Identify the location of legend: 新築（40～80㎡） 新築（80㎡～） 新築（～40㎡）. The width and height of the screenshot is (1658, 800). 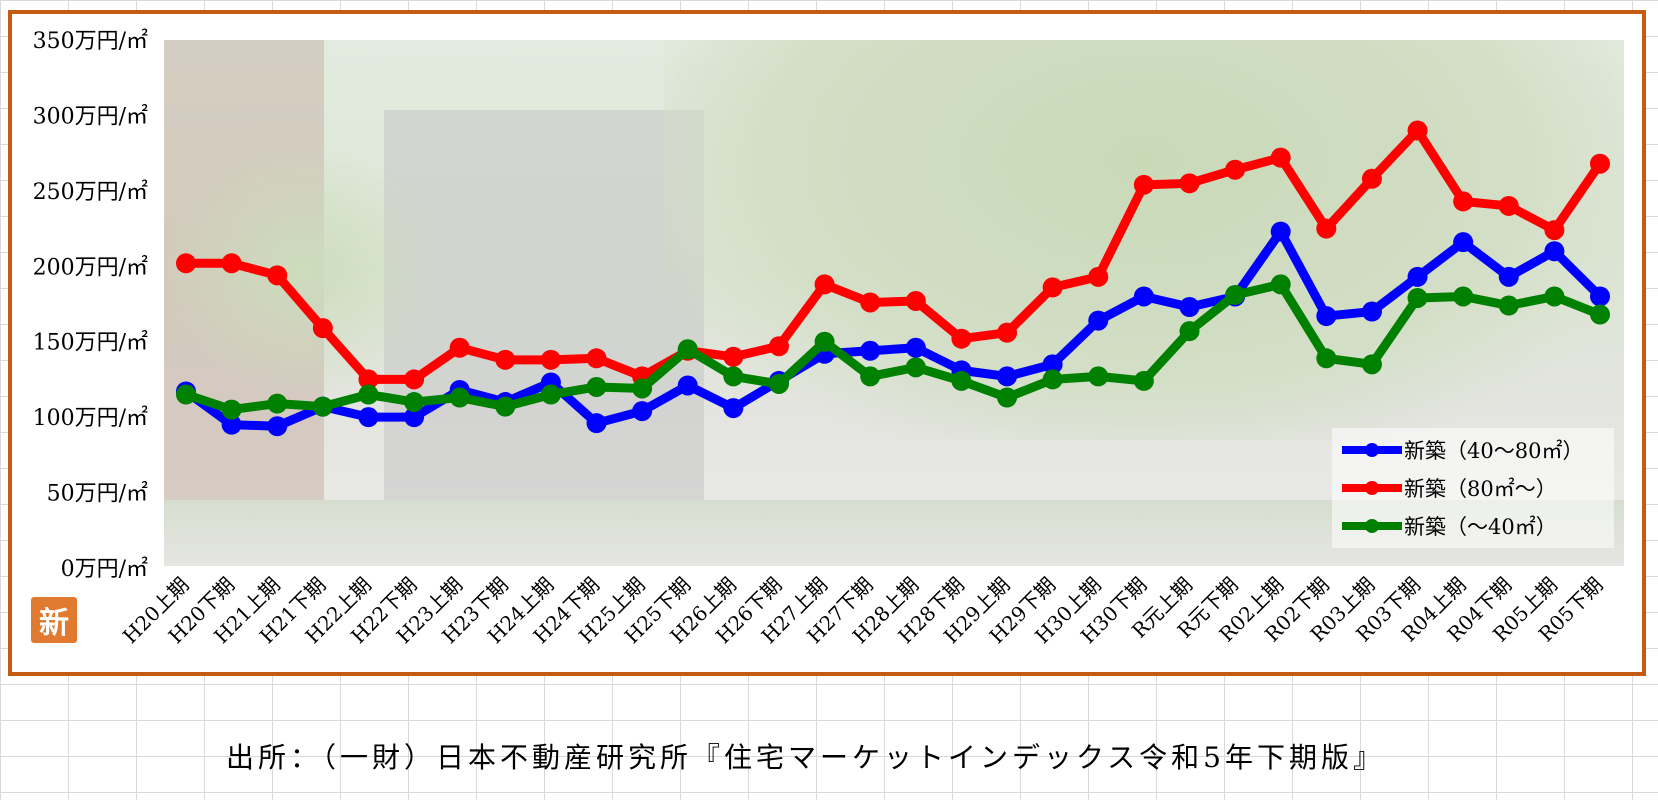
(1473, 488).